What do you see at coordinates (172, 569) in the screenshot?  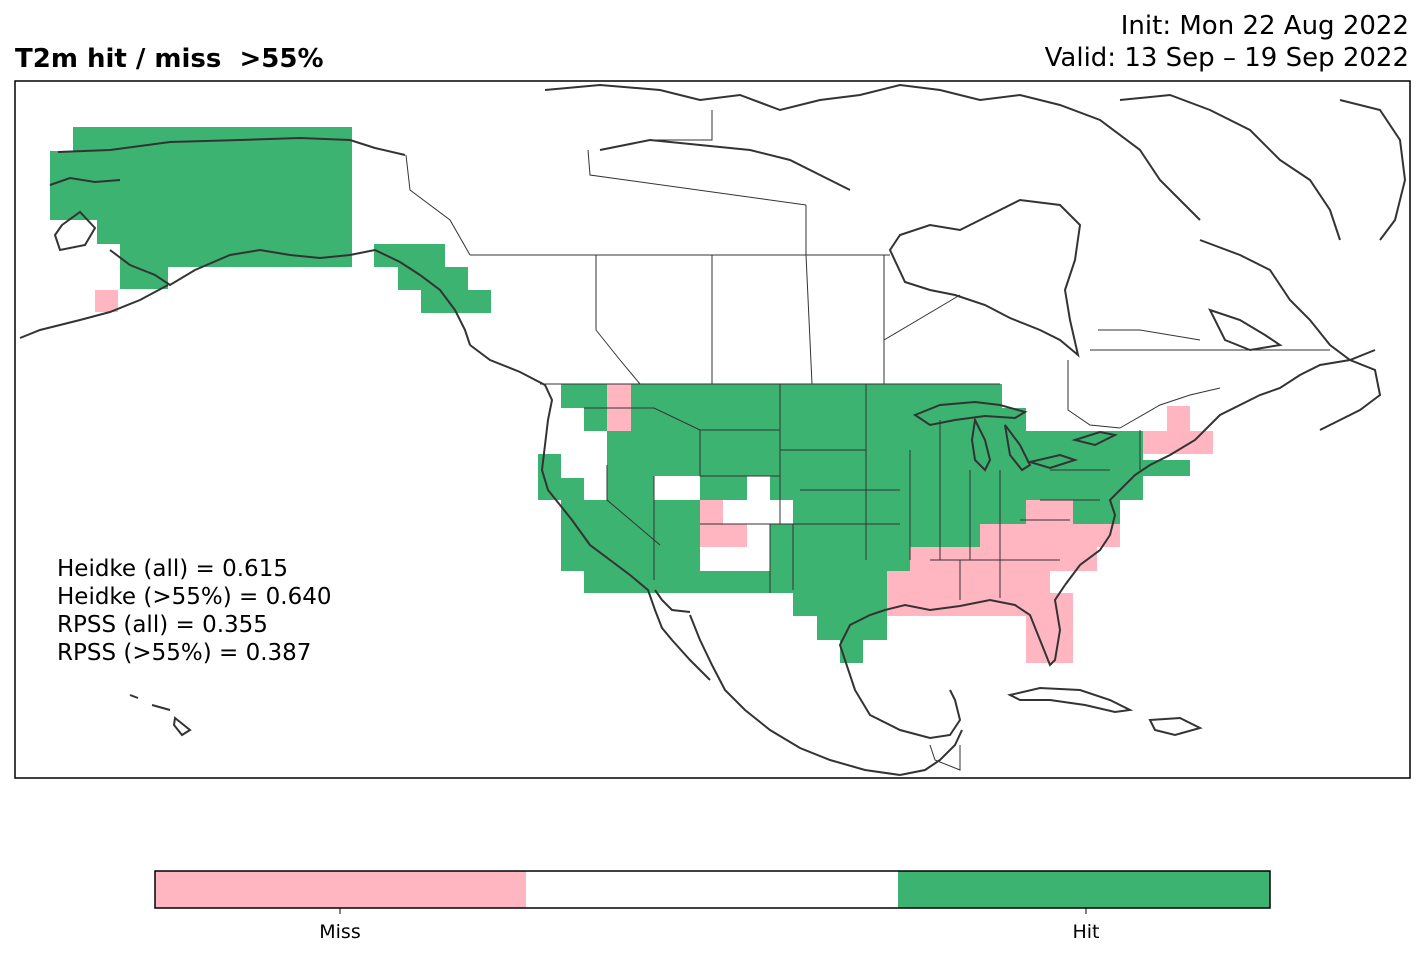 I see `stat-heidke-all: Heidke (all) = 0.615` at bounding box center [172, 569].